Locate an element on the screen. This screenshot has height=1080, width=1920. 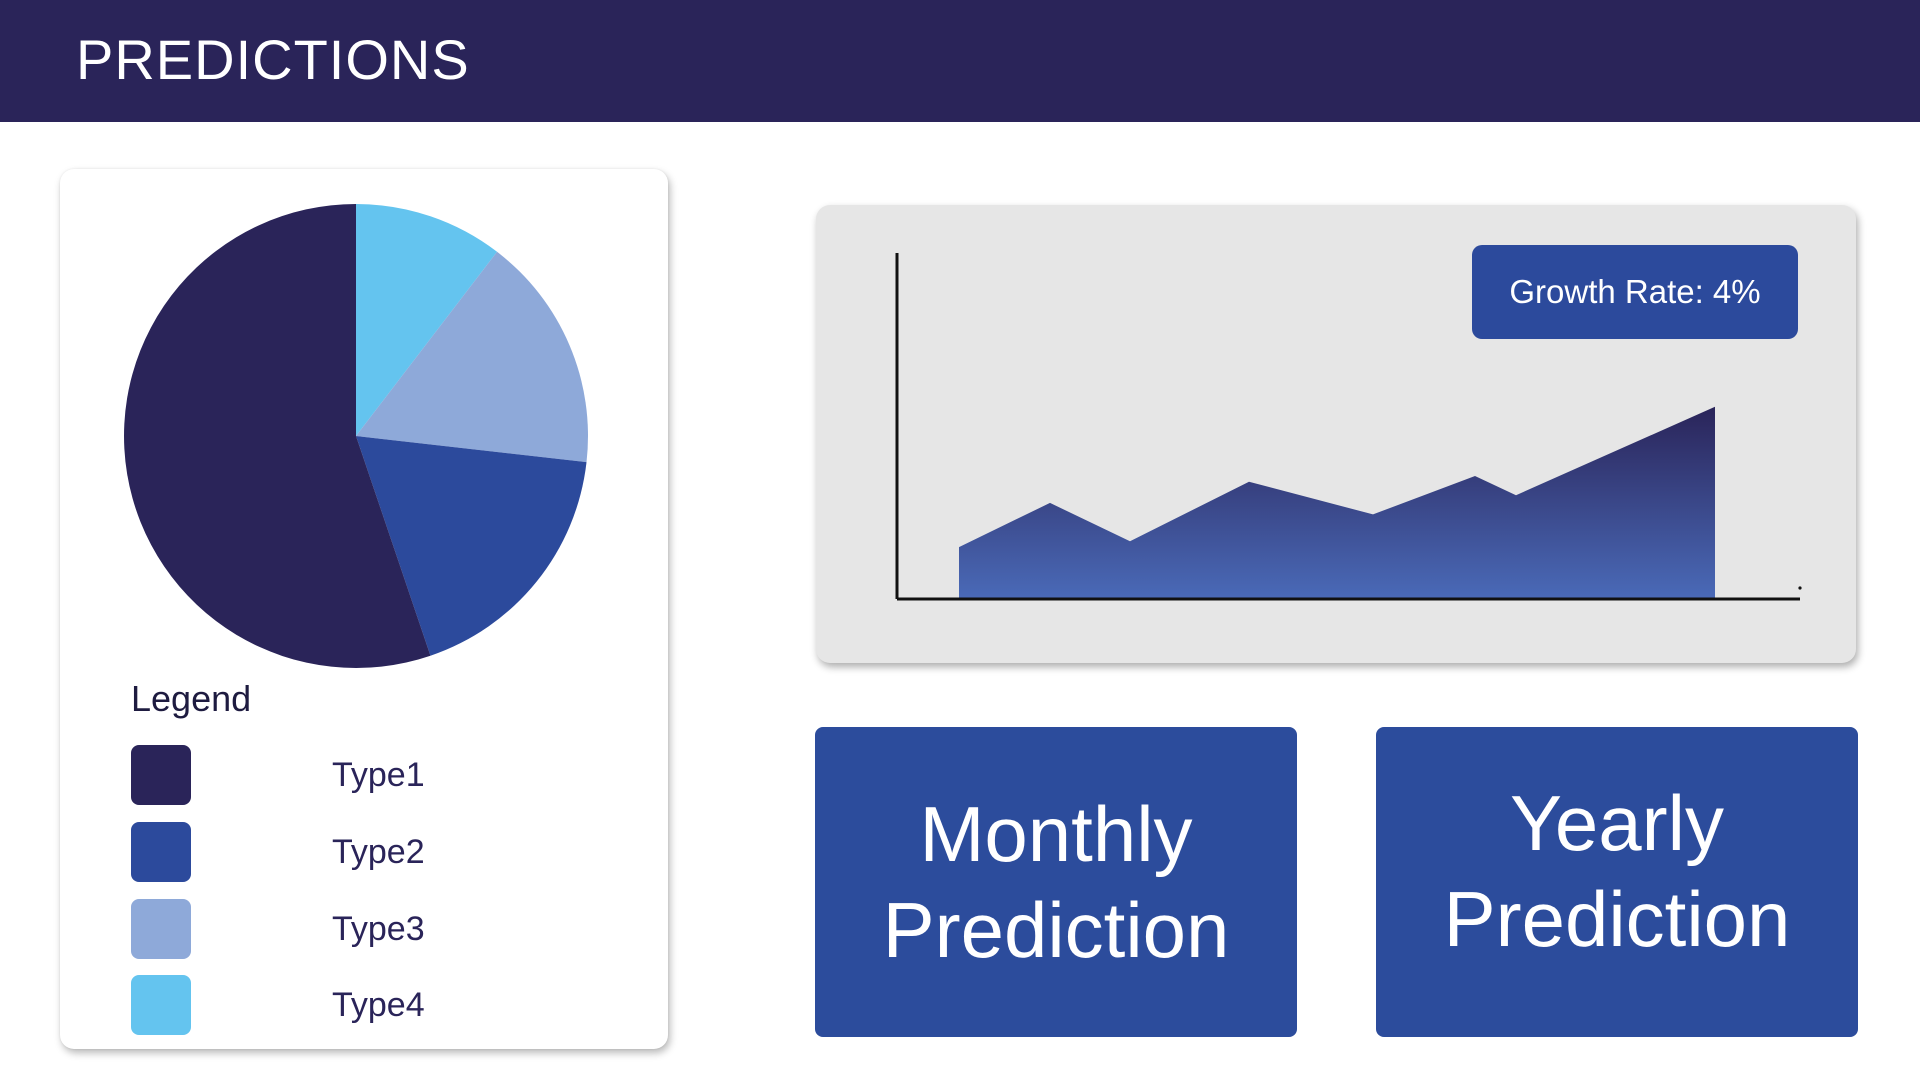
pie-chart is located at coordinates (356, 436).